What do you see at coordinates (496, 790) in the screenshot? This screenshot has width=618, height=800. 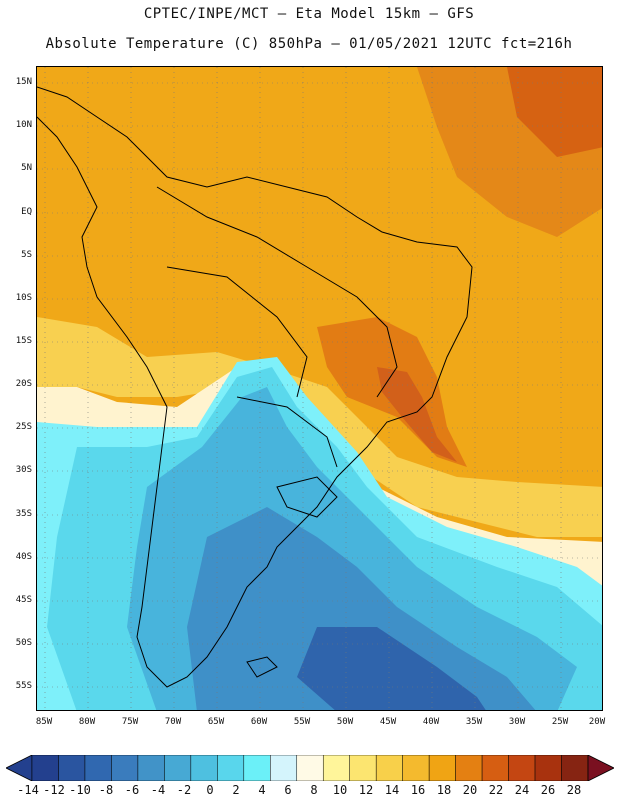 I see `colorbar-tick: 22` at bounding box center [496, 790].